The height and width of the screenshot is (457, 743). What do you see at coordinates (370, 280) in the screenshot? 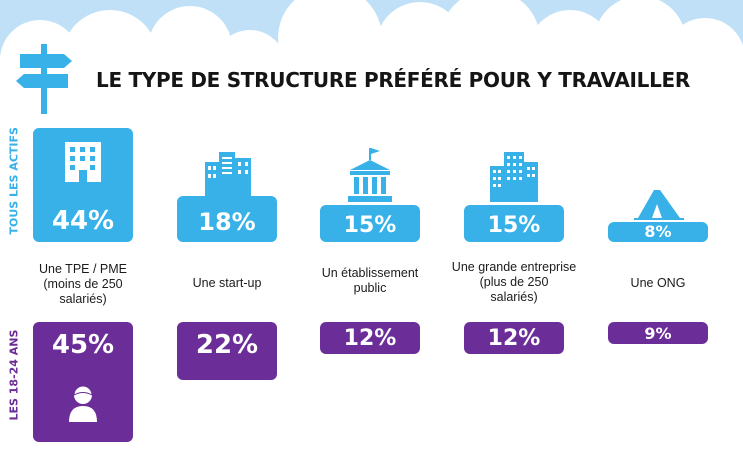
I see `category-label-public: Un établissement public` at bounding box center [370, 280].